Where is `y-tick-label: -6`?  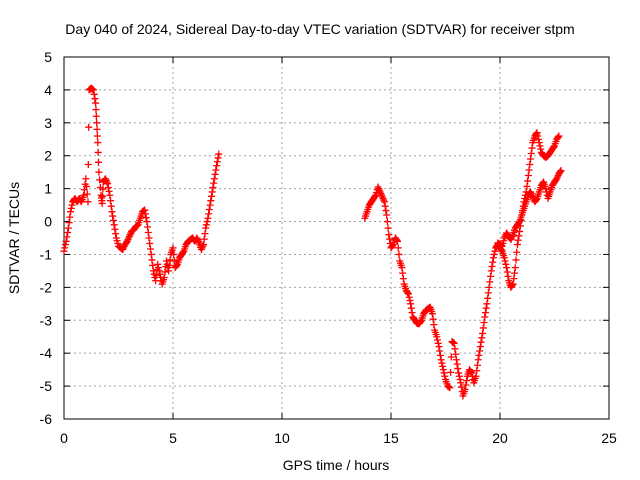
y-tick-label: -6 is located at coordinates (46, 419).